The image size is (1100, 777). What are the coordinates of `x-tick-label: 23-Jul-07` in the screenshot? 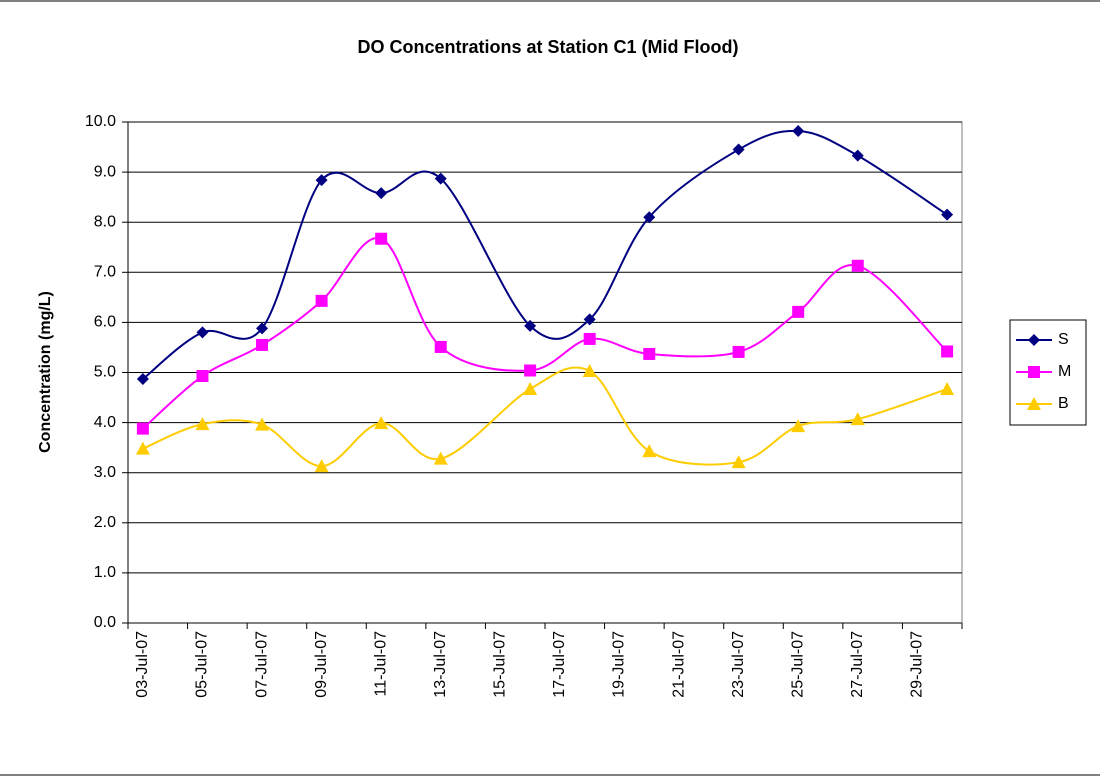 It's located at (738, 664).